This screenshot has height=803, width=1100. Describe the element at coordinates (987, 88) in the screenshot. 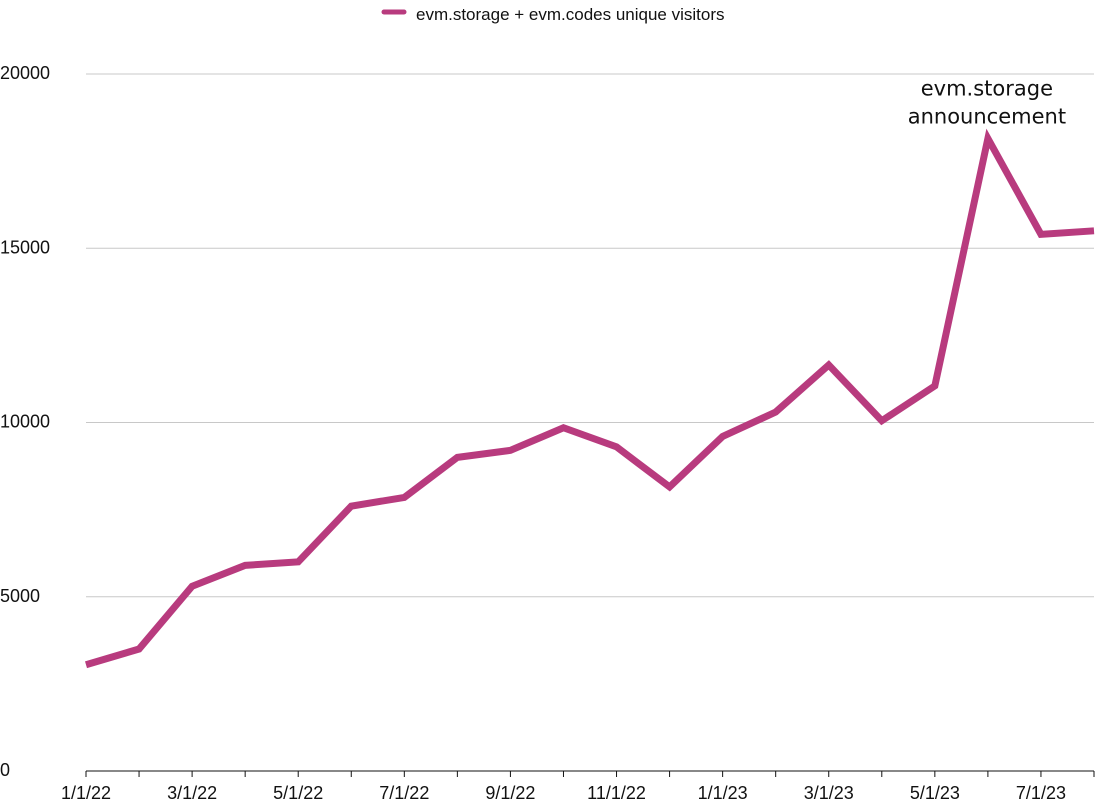

I see `annotation-line-1: evm.storage` at that location.